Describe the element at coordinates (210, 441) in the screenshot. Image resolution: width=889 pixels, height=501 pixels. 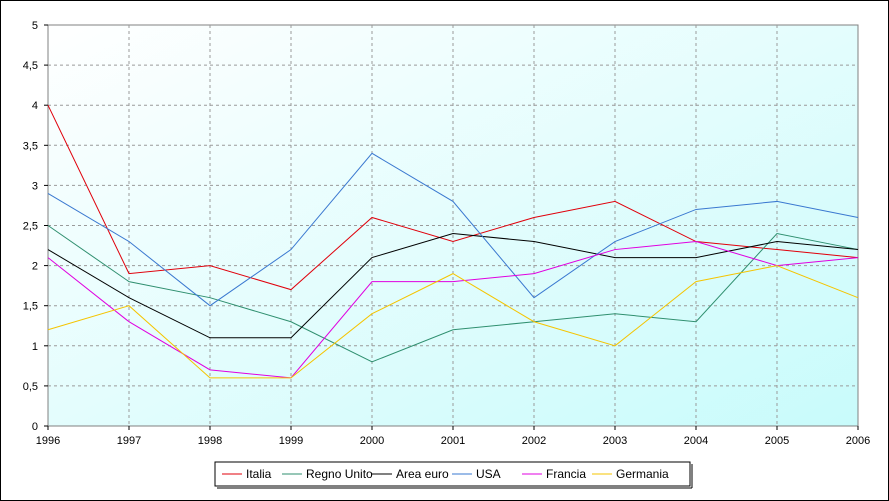
I see `x-tick-label: 1998` at that location.